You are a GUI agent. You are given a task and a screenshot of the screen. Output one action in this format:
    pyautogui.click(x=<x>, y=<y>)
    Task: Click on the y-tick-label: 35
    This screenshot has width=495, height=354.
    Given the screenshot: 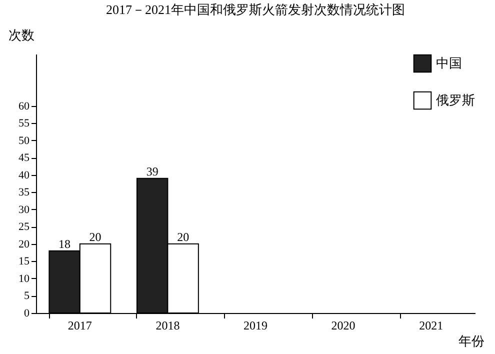 What is the action you would take?
    pyautogui.click(x=24, y=192)
    